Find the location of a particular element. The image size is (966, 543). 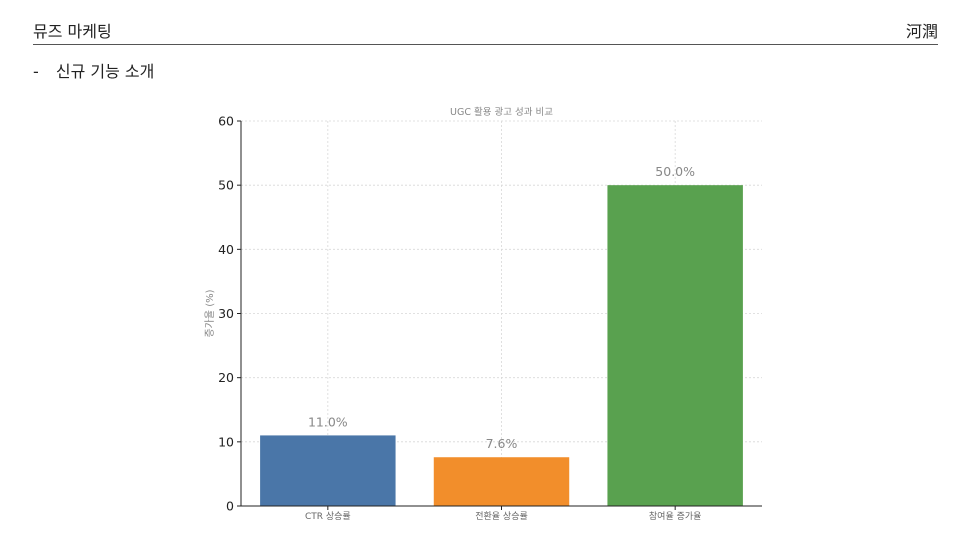

data-label: 7.6% is located at coordinates (502, 443).